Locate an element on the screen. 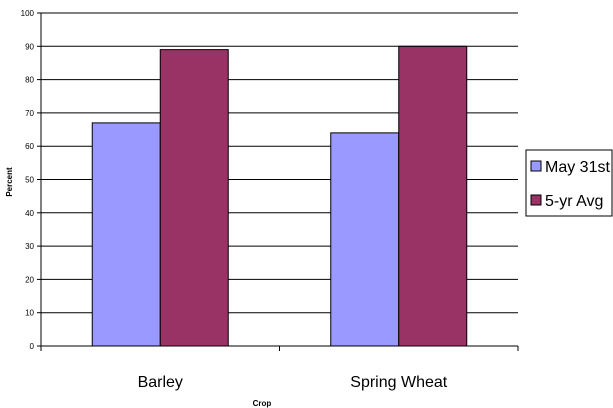 This screenshot has height=408, width=613. x-tick-label-spring-wheat: Spring Wheat is located at coordinates (398, 382).